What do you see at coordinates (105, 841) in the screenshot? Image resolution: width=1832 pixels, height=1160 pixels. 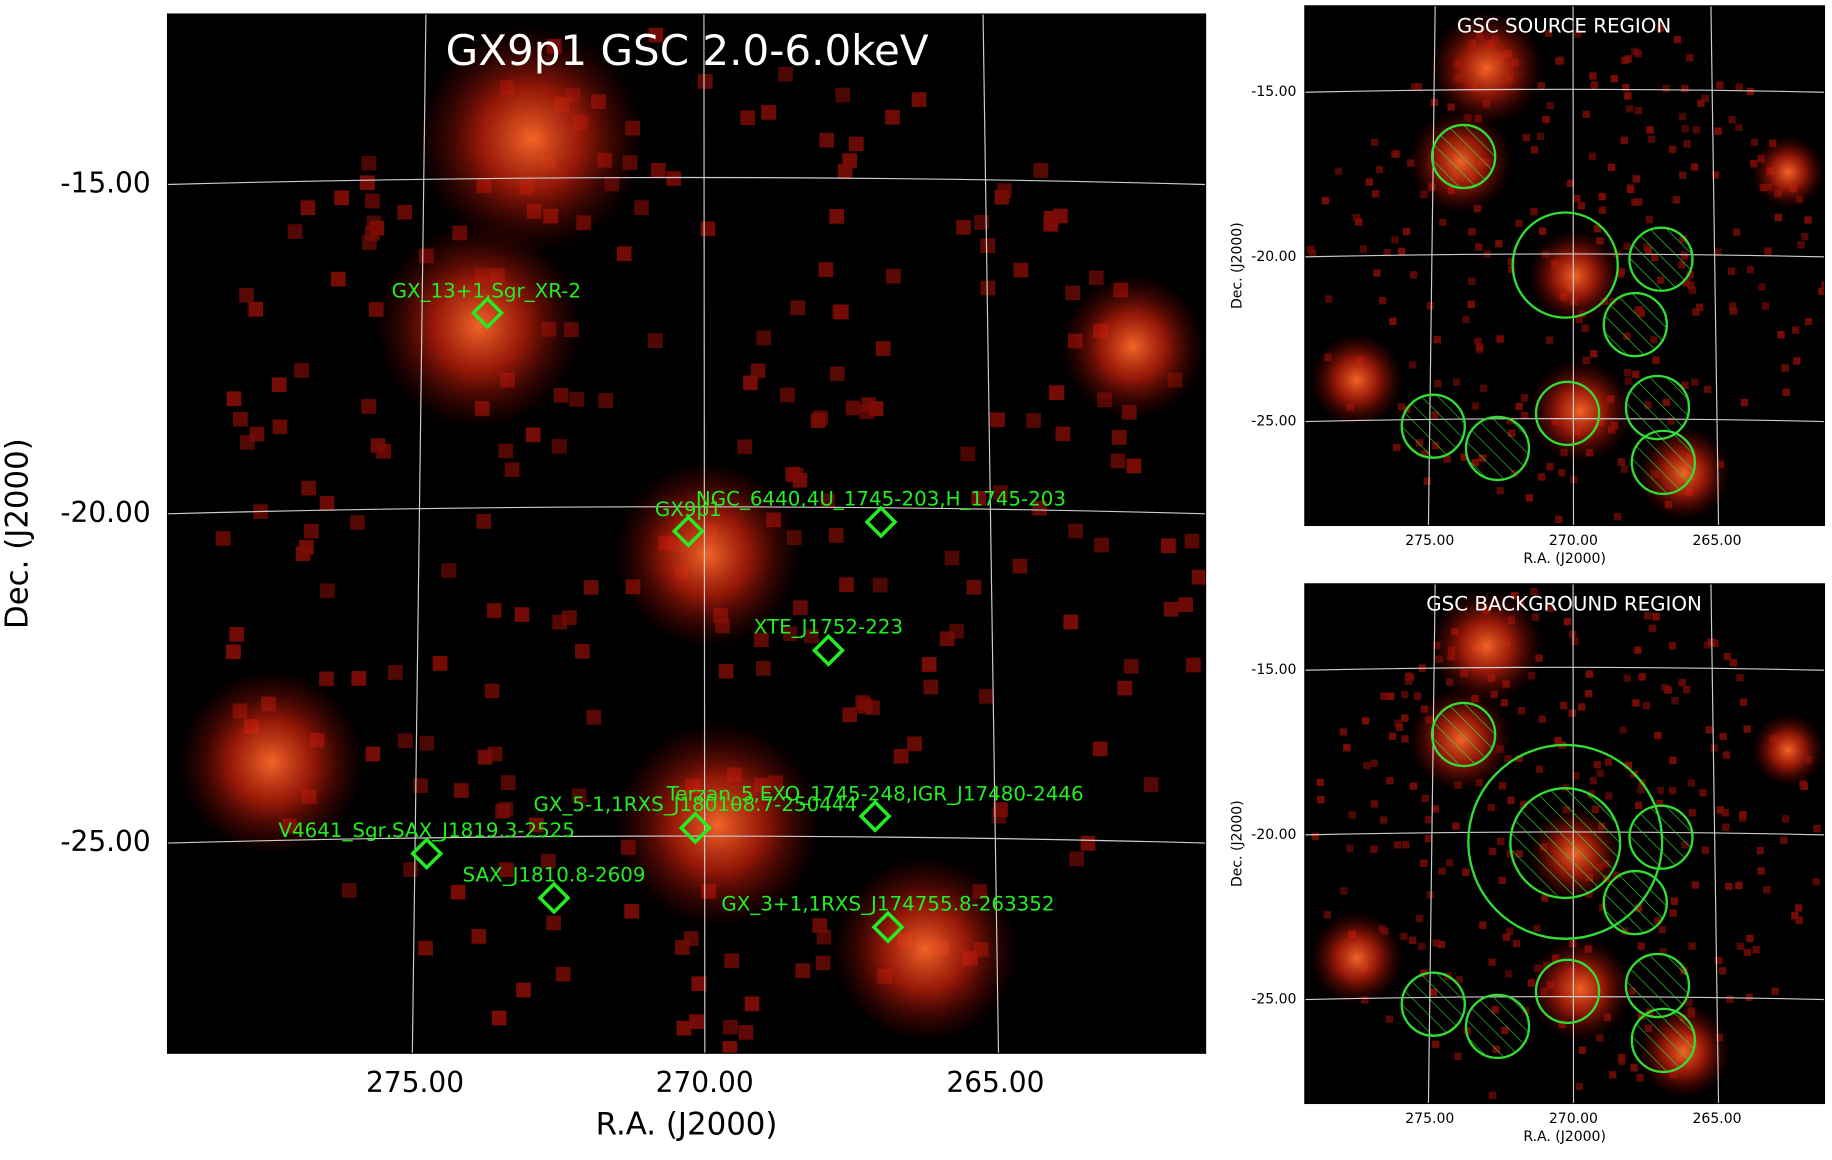 I see `y-tick-label: -25.00` at bounding box center [105, 841].